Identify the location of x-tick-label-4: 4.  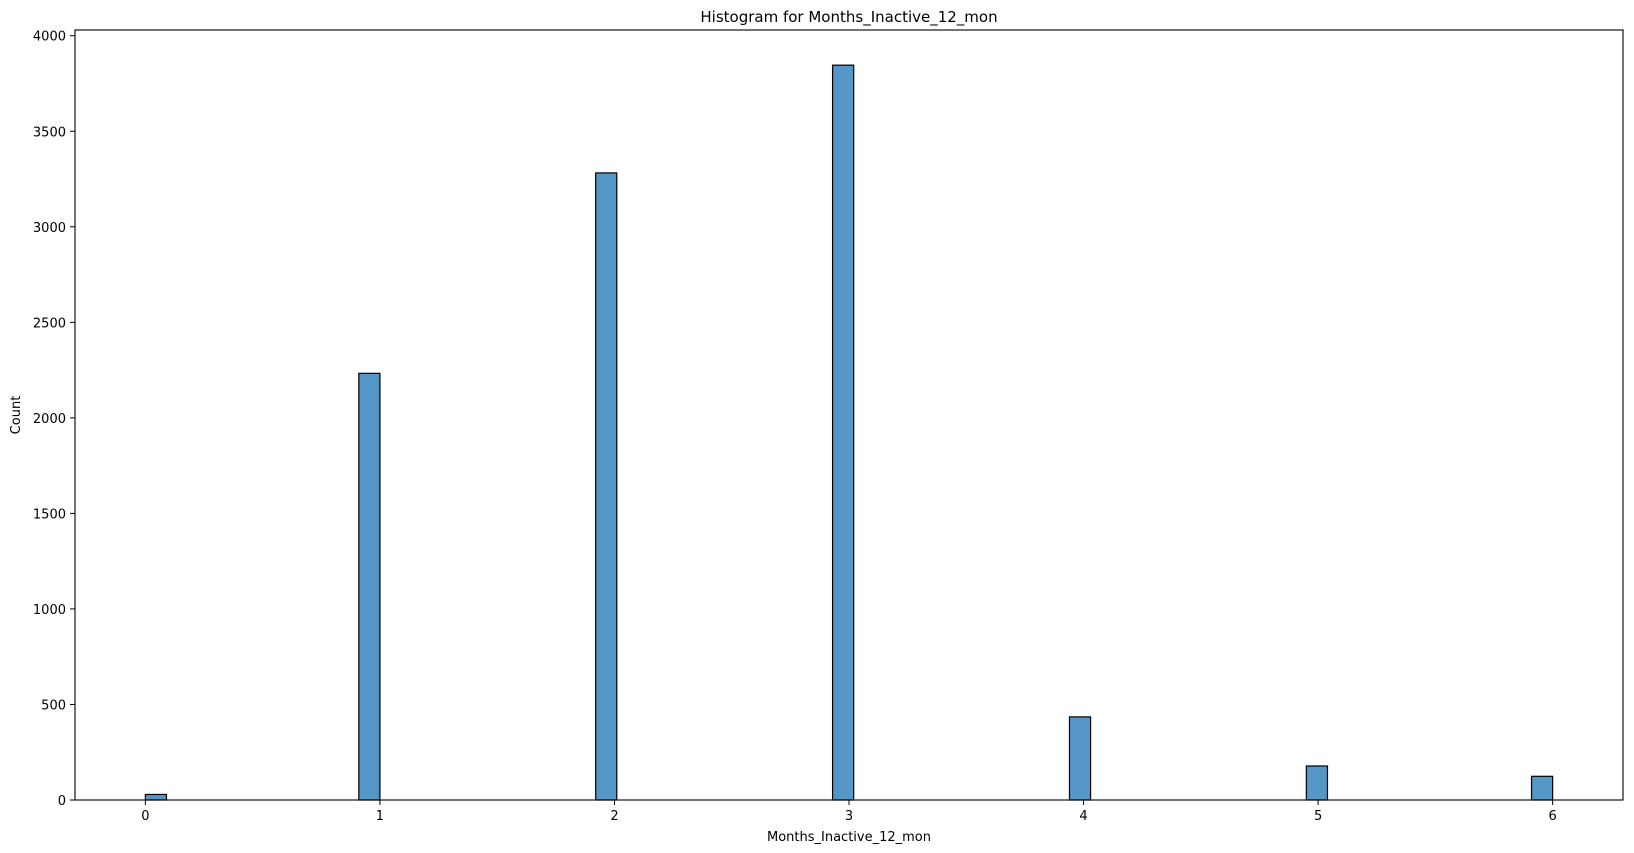
(1083, 816).